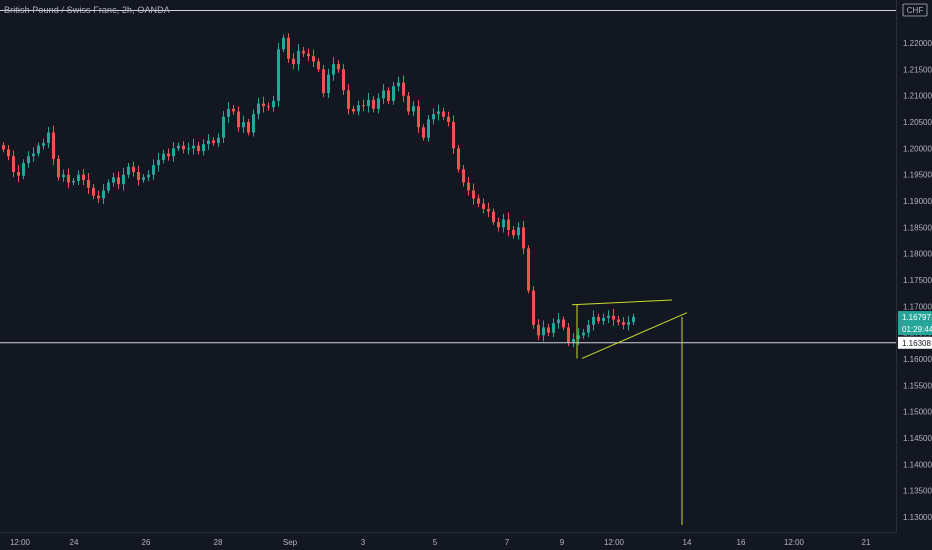  I want to click on y-tick-label: 1.14500, so click(917, 438).